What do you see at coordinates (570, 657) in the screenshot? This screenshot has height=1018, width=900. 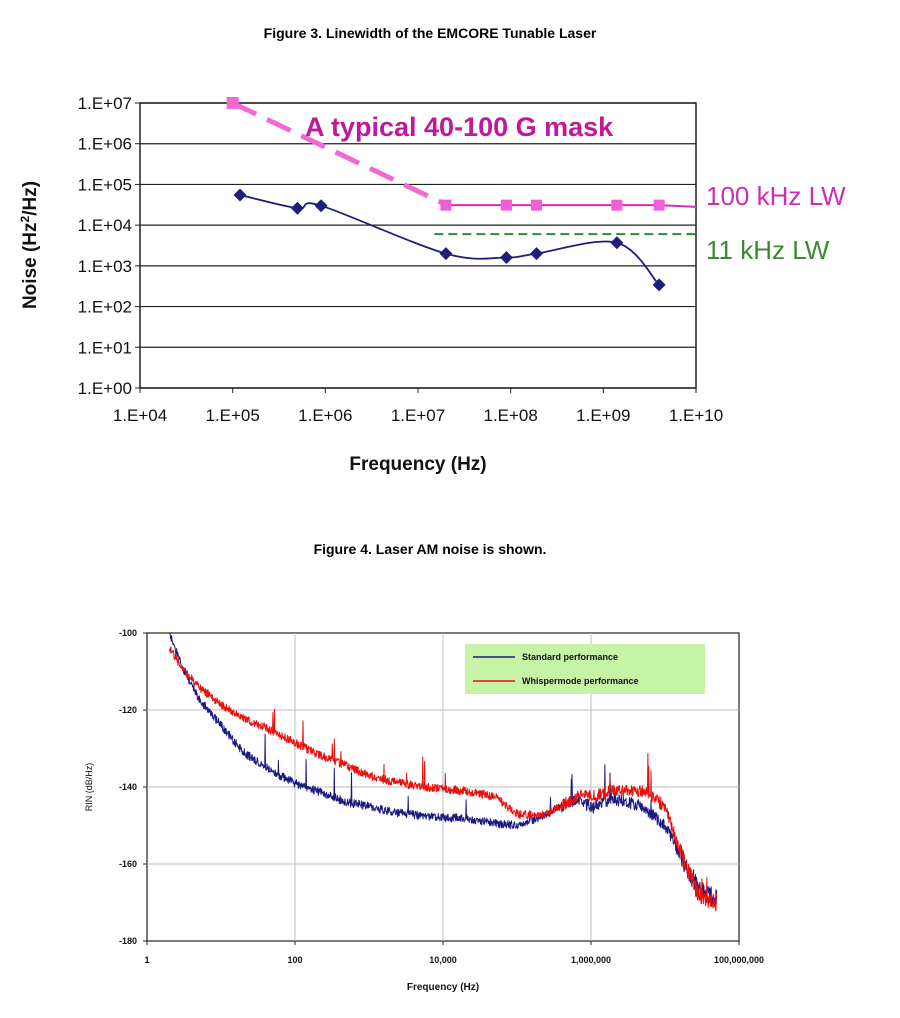 I see `legend-label-standard: Standard performance` at bounding box center [570, 657].